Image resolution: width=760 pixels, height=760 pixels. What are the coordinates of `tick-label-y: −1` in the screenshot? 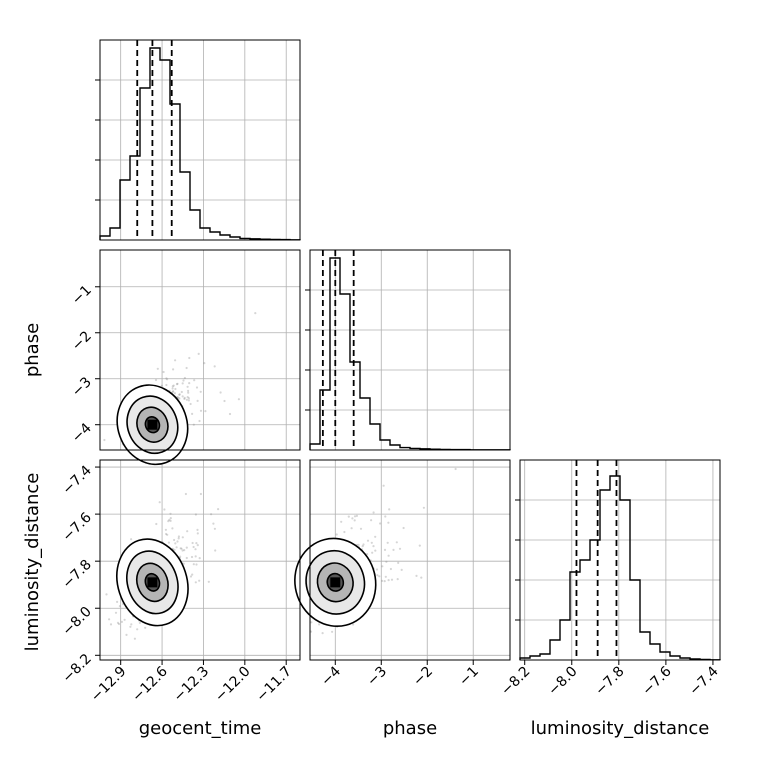 It's located at (82, 295).